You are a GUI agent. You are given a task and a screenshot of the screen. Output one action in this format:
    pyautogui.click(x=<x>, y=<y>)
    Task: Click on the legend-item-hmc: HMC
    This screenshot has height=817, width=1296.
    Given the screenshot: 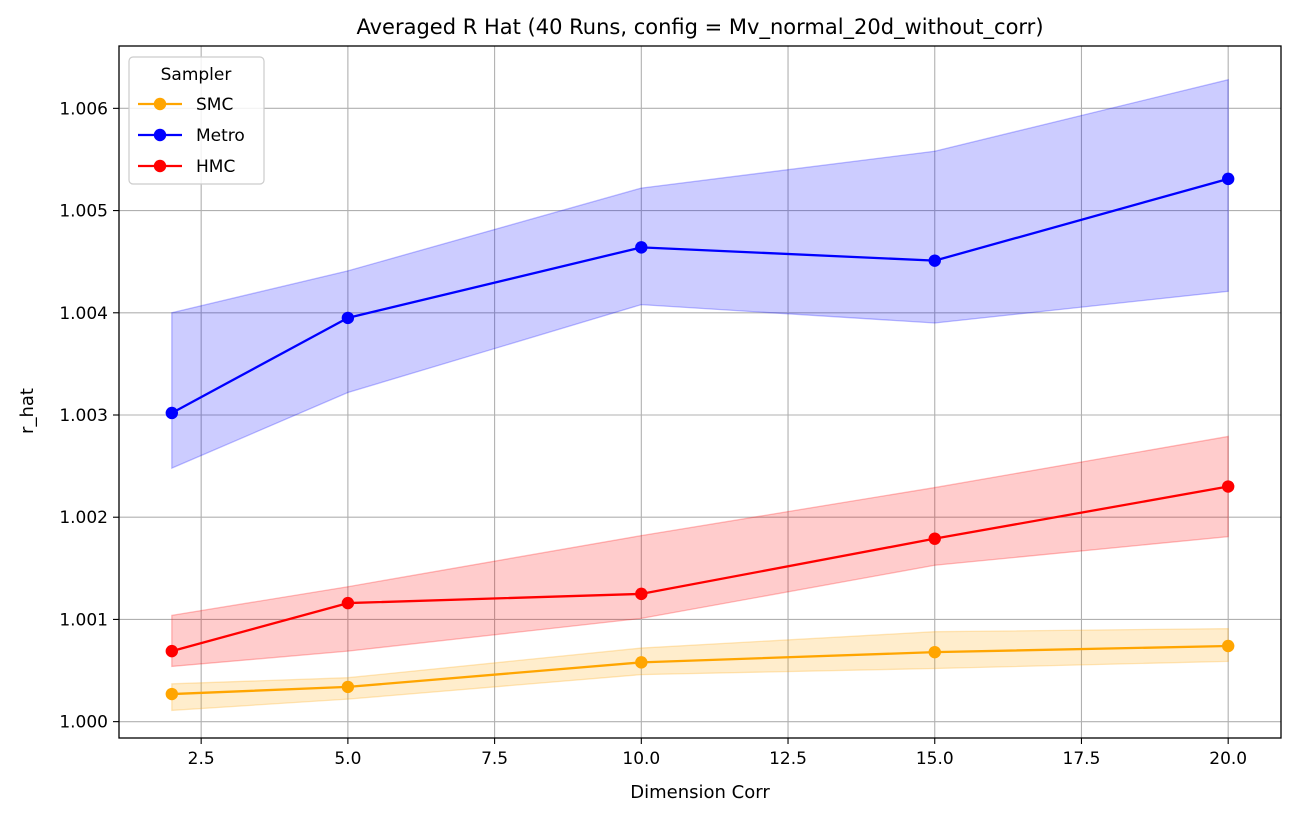 What is the action you would take?
    pyautogui.click(x=186, y=167)
    